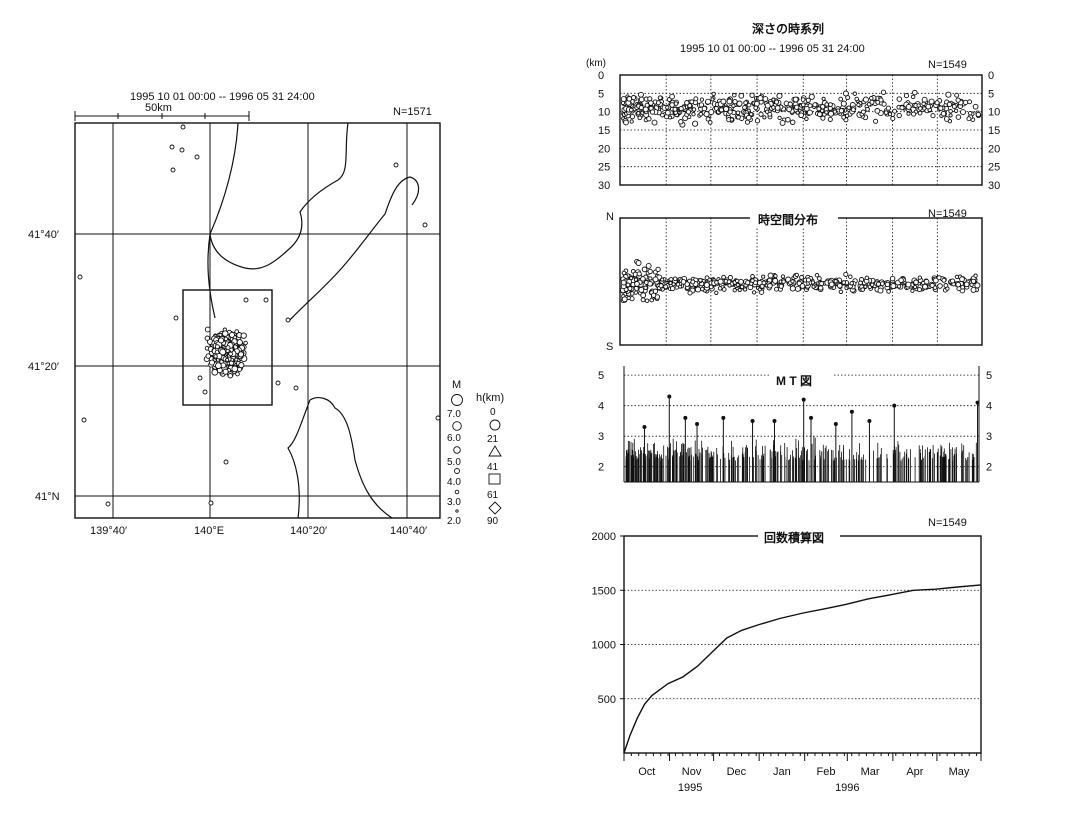 The image size is (1065, 821). What do you see at coordinates (947, 214) in the screenshot?
I see `spacetime-chart-count: N=1549` at bounding box center [947, 214].